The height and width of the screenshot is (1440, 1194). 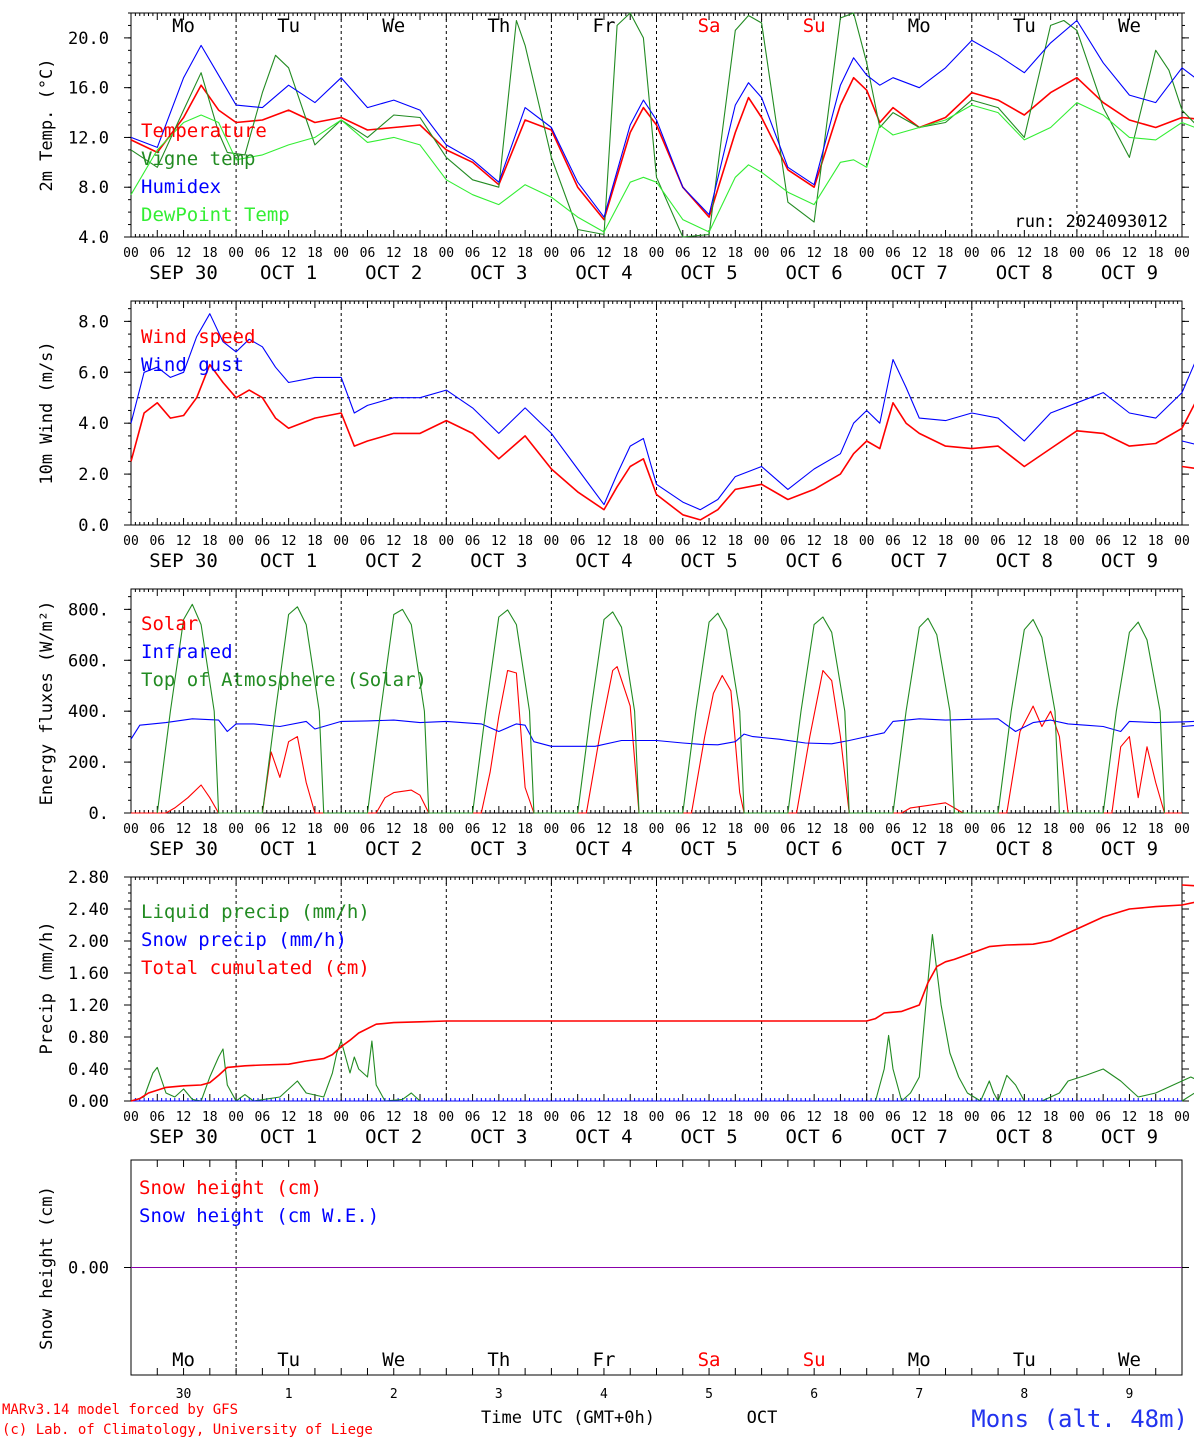 What do you see at coordinates (498, 26) in the screenshot?
I see `panel-1-weekday-label: Th` at bounding box center [498, 26].